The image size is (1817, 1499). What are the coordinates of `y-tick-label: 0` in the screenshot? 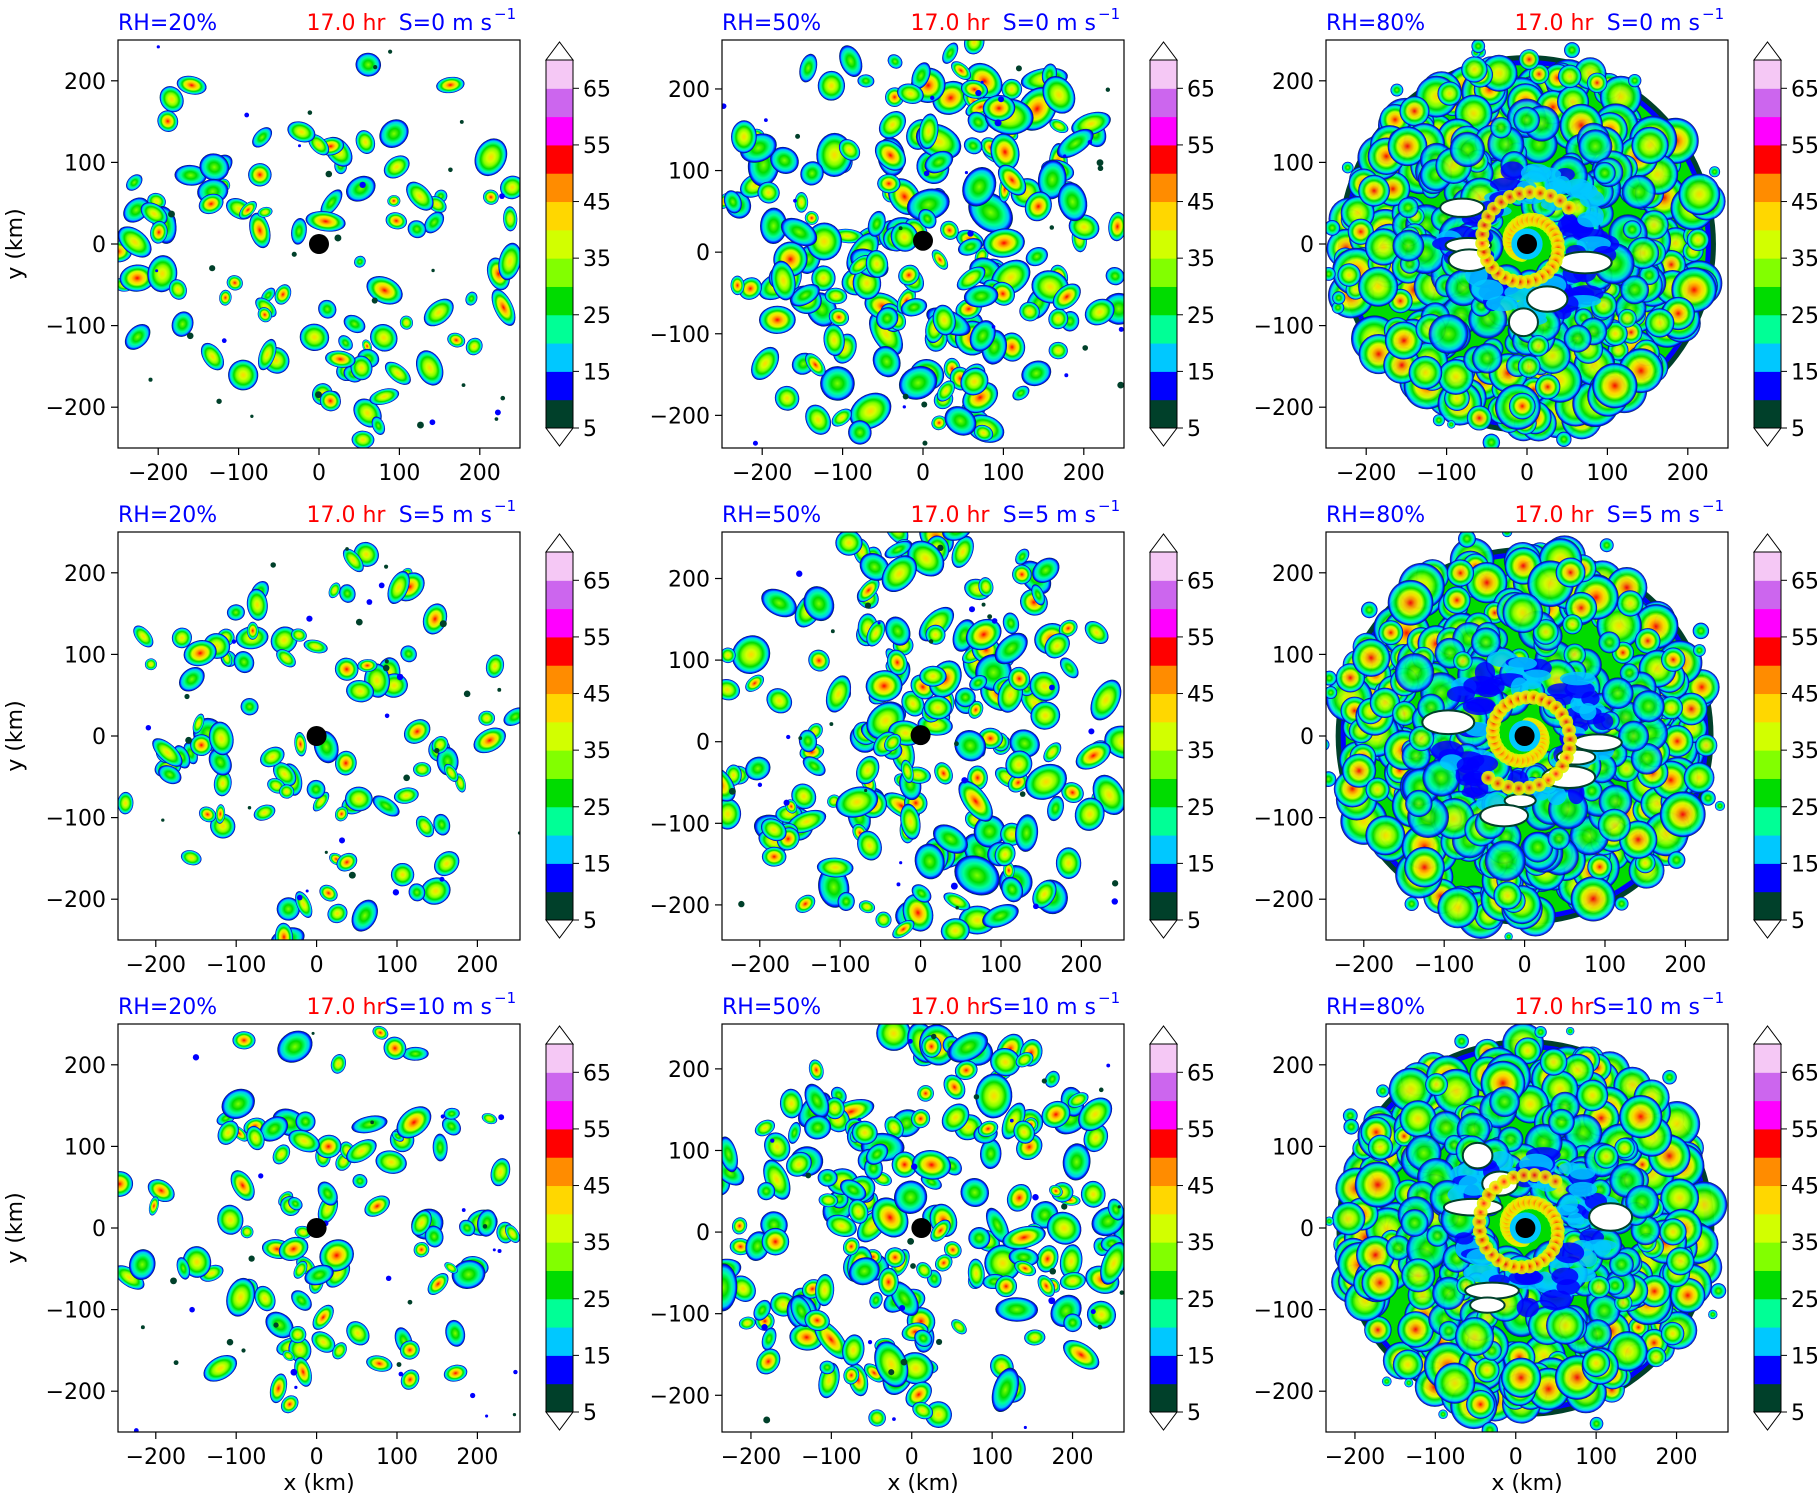 It's located at (703, 253).